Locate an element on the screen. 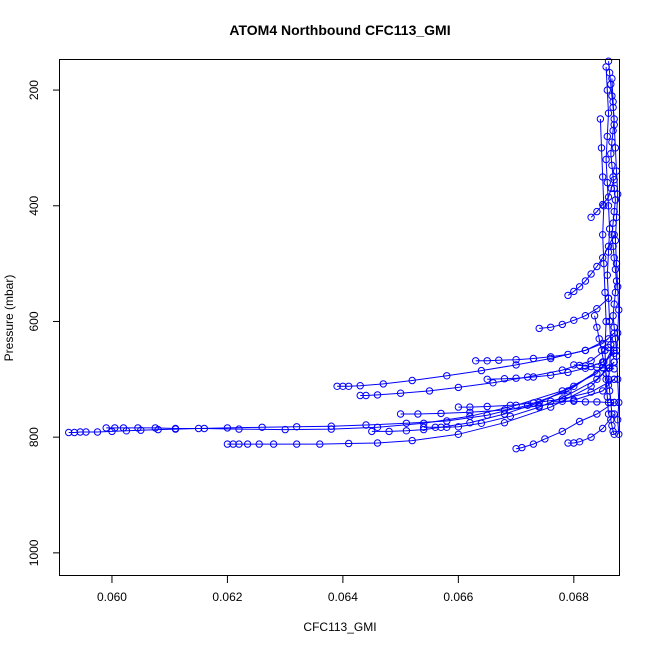 Image resolution: width=650 pixels, height=650 pixels. x-tick-label: 0.066 is located at coordinates (458, 597).